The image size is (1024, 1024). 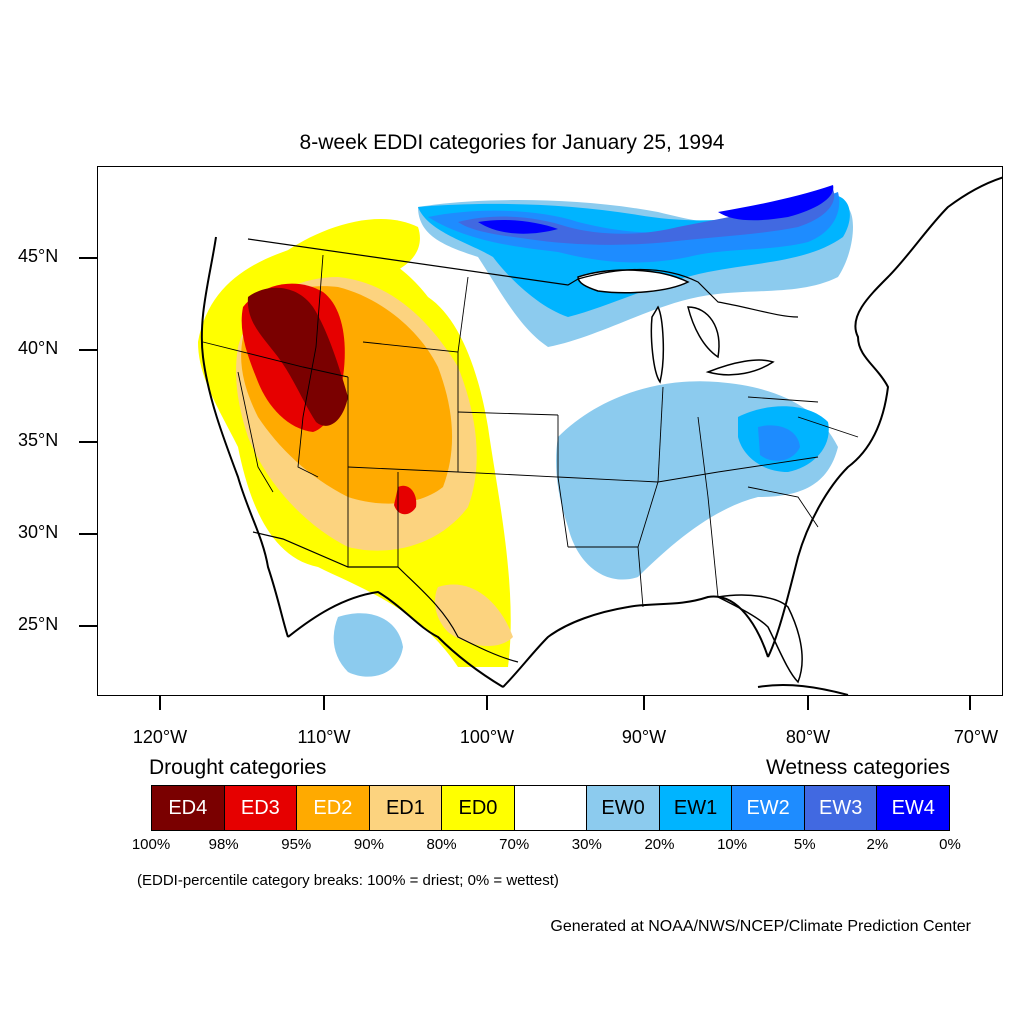 What do you see at coordinates (38, 348) in the screenshot?
I see `lat-label-40n: 40°N` at bounding box center [38, 348].